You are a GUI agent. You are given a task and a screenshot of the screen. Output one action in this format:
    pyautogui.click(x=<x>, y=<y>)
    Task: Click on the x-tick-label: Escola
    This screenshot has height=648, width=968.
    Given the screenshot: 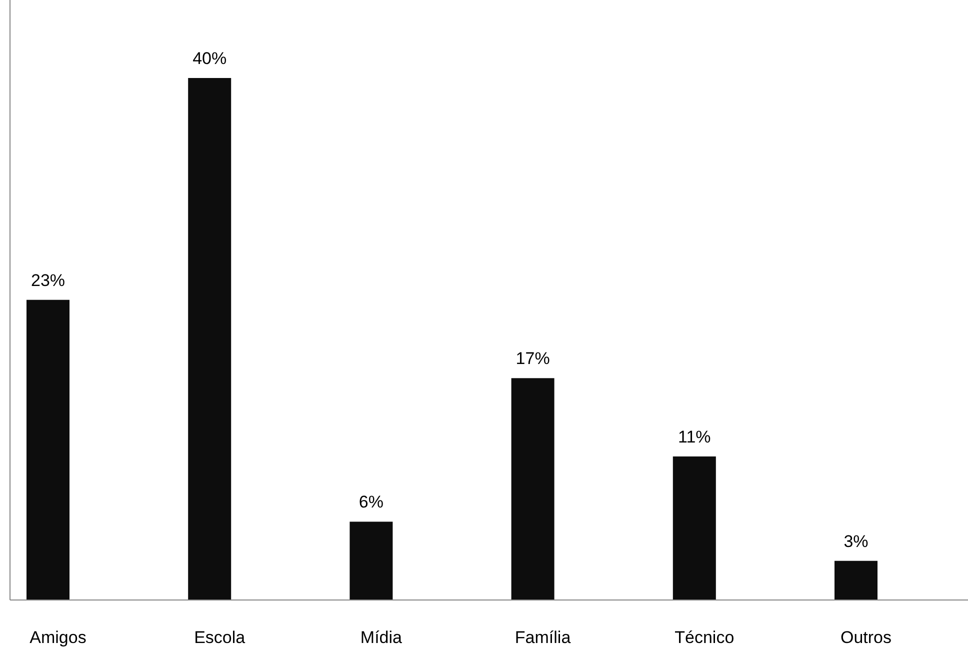 What is the action you would take?
    pyautogui.click(x=220, y=637)
    